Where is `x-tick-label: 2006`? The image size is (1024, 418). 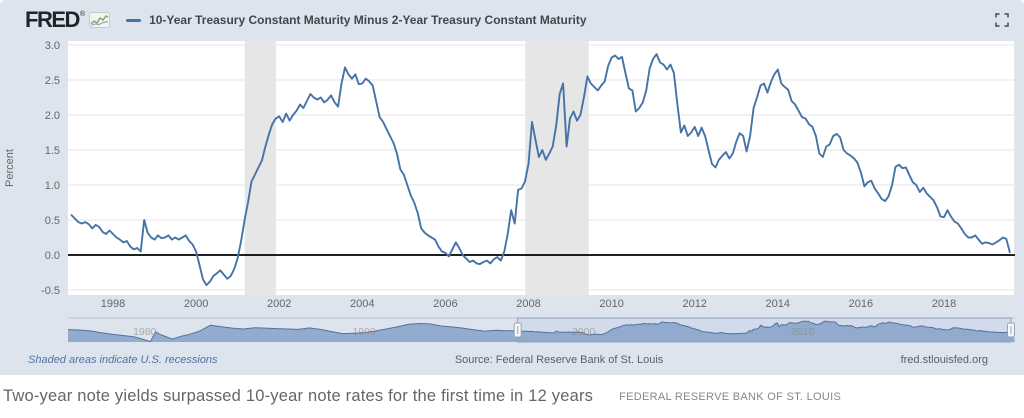 x-tick-label: 2006 is located at coordinates (445, 304).